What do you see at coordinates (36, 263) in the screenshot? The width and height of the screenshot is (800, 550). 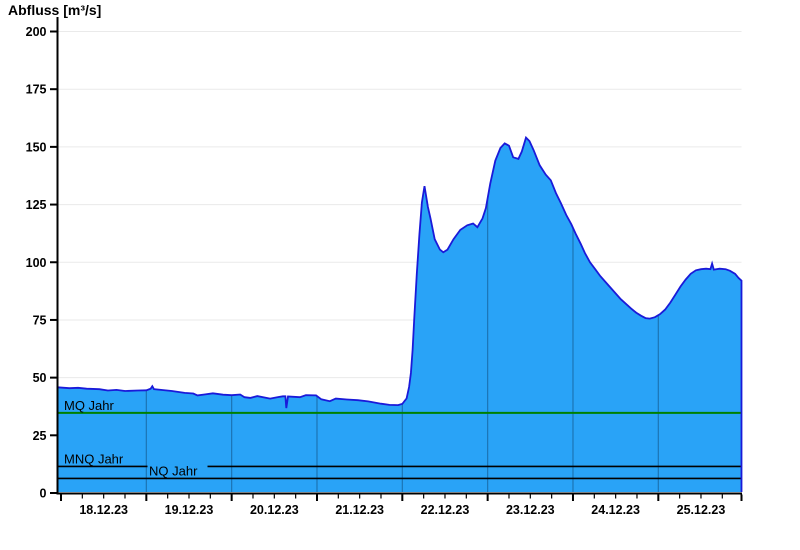 I see `y-tick-label: 100` at bounding box center [36, 263].